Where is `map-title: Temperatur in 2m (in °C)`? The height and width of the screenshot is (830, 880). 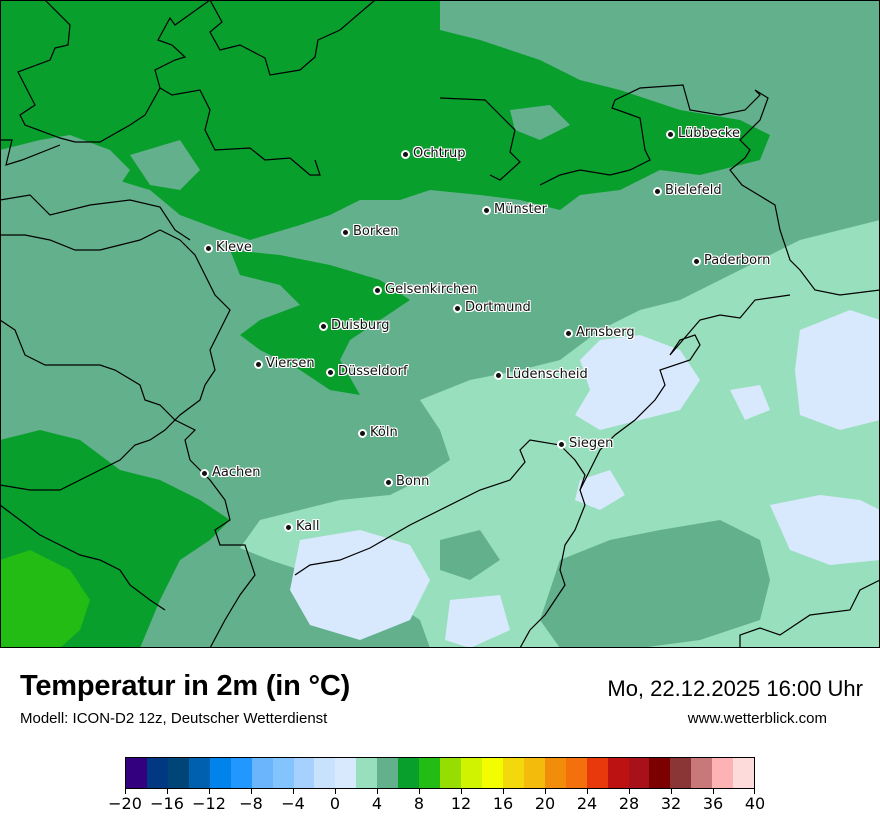
map-title: Temperatur in 2m (in °C) is located at coordinates (185, 686).